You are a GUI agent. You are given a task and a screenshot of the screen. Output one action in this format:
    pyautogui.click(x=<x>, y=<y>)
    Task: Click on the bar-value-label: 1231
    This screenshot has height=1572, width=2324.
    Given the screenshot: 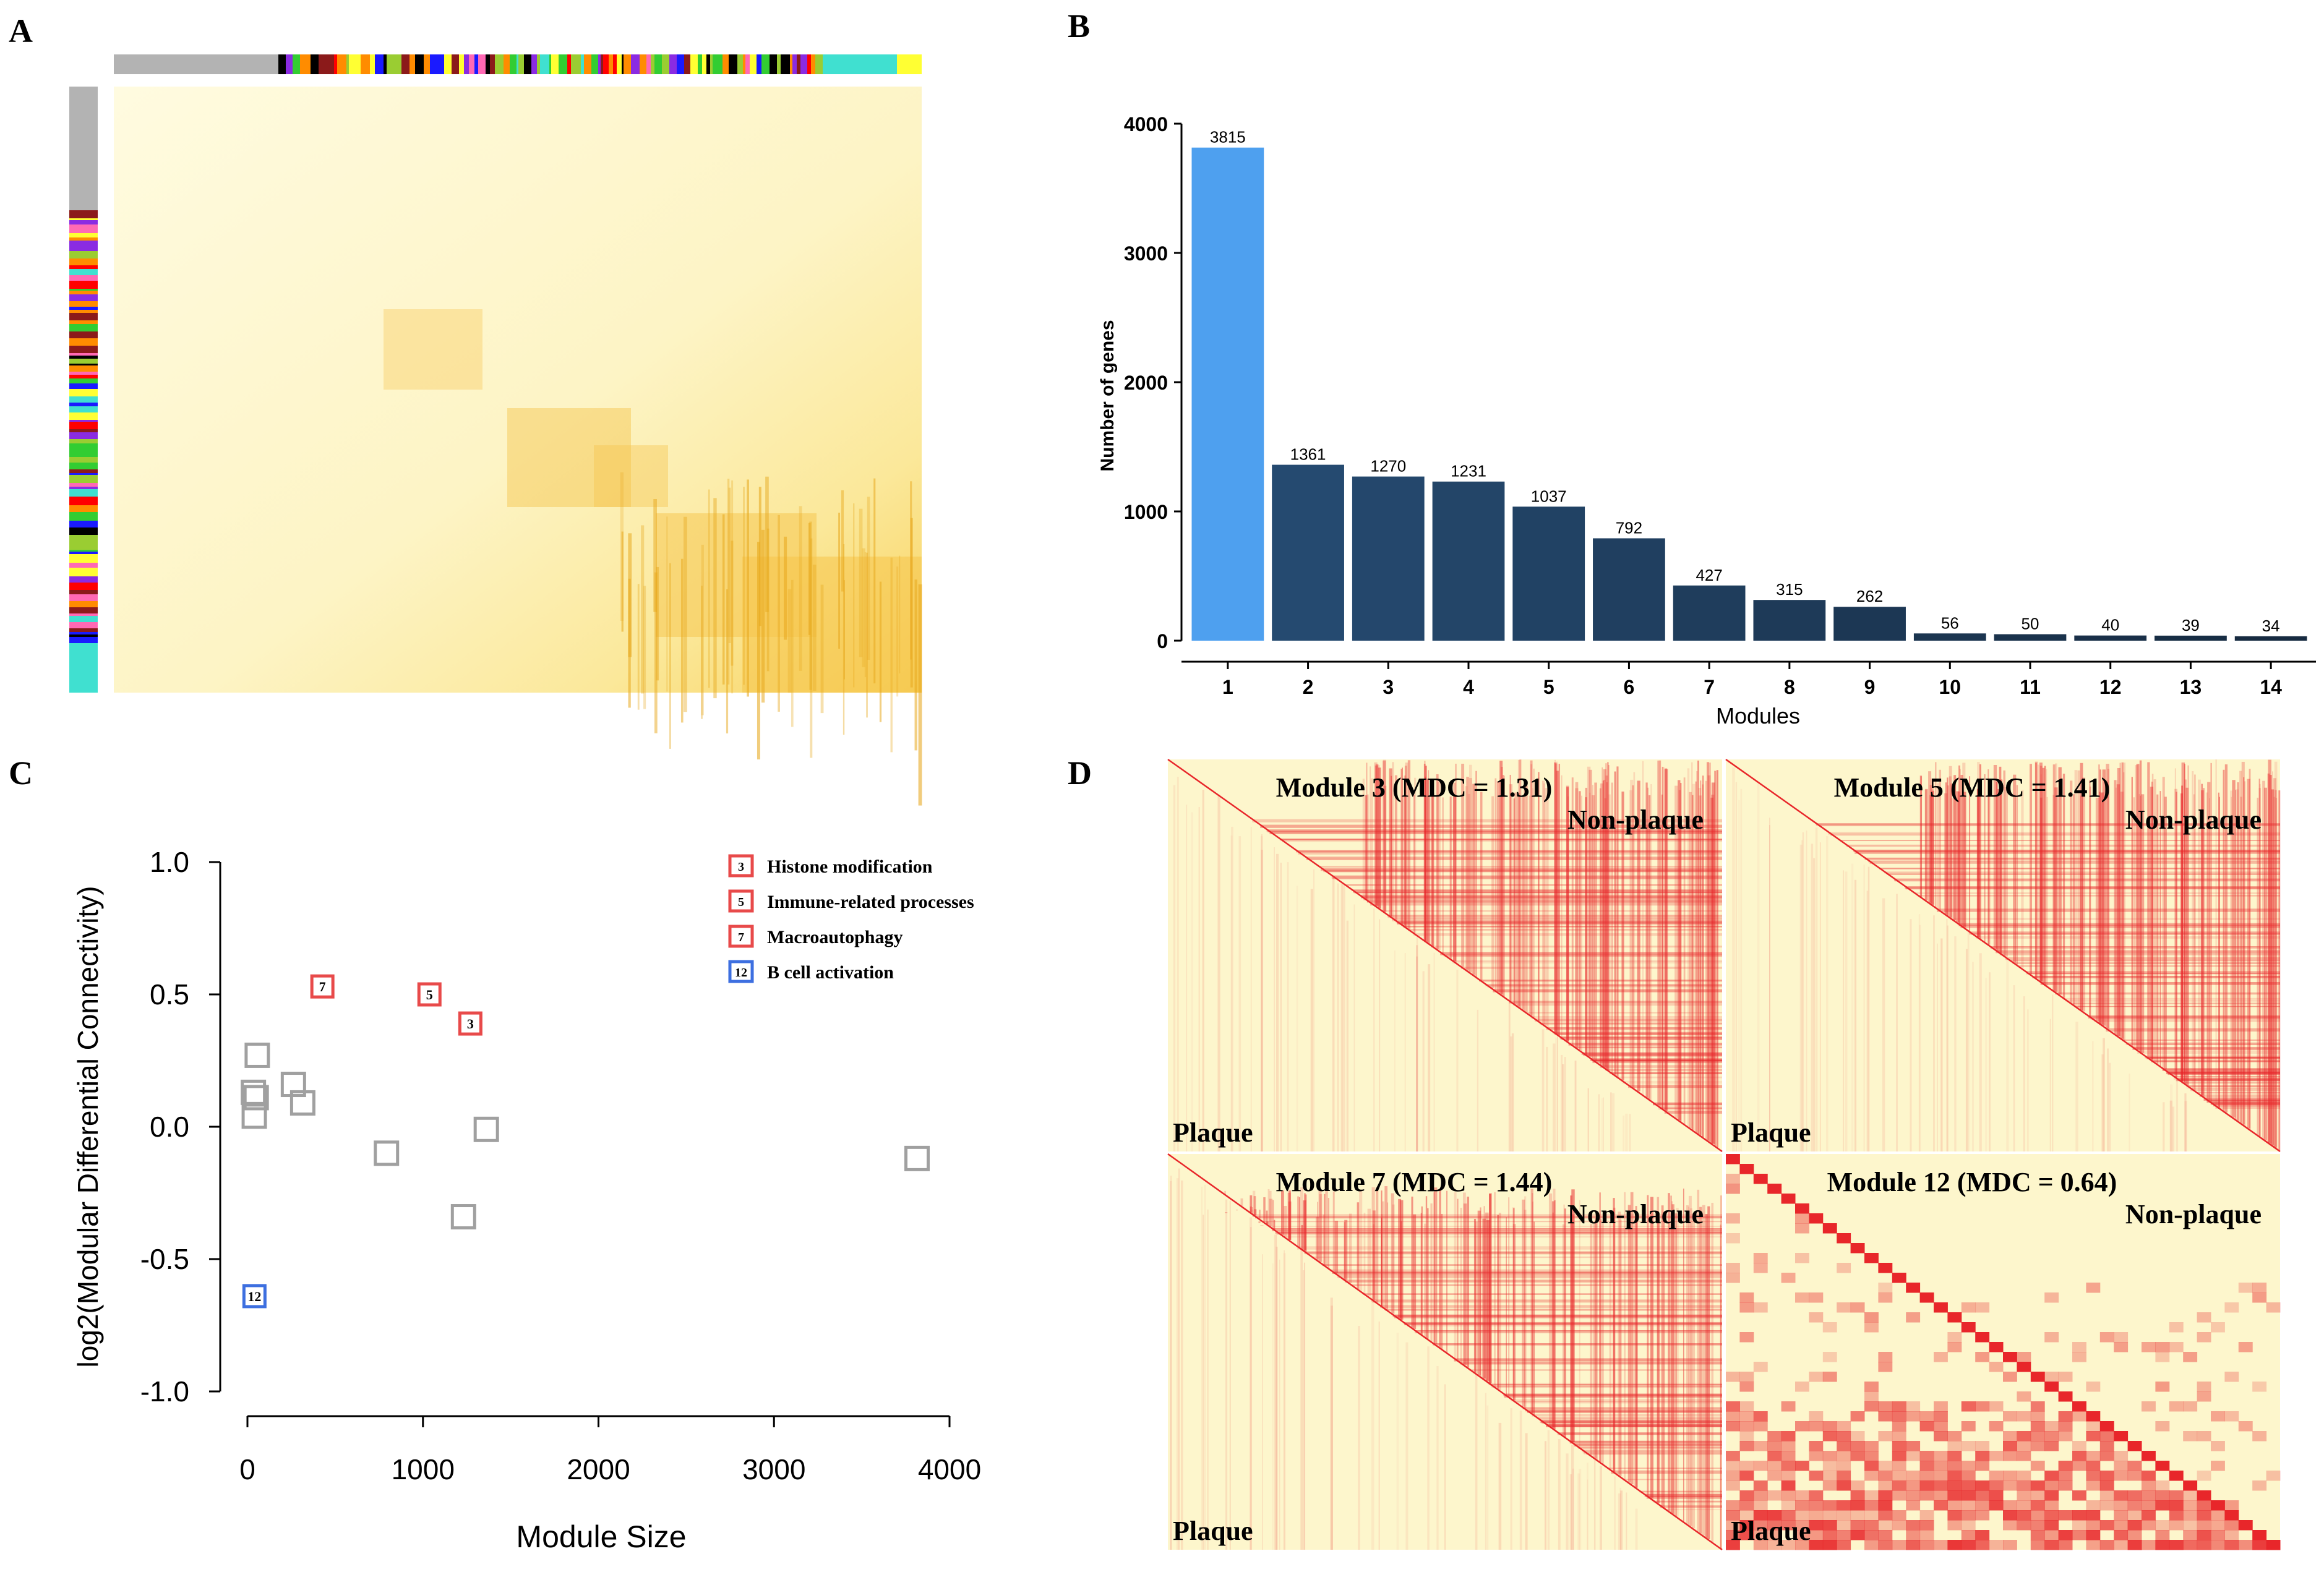 What is the action you would take?
    pyautogui.click(x=1469, y=471)
    